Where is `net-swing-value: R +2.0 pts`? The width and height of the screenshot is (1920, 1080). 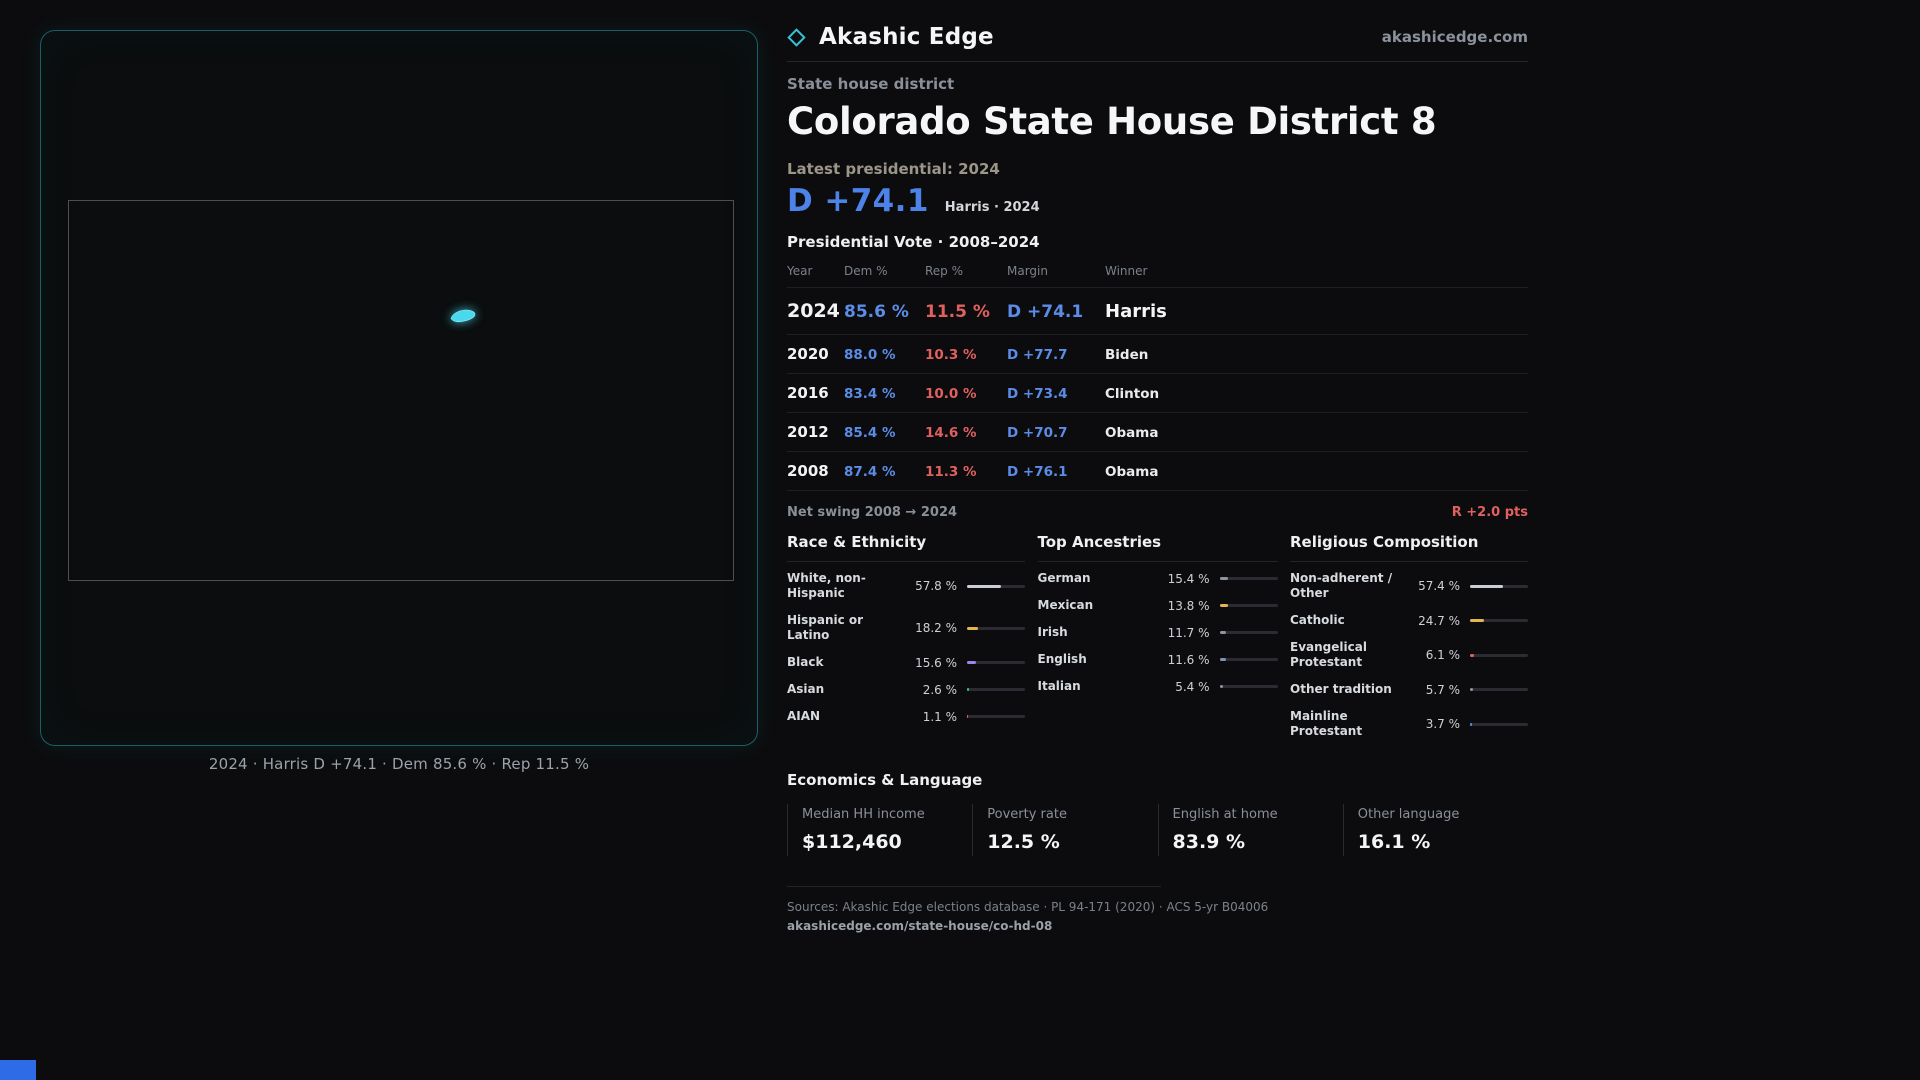 net-swing-value: R +2.0 pts is located at coordinates (1489, 512).